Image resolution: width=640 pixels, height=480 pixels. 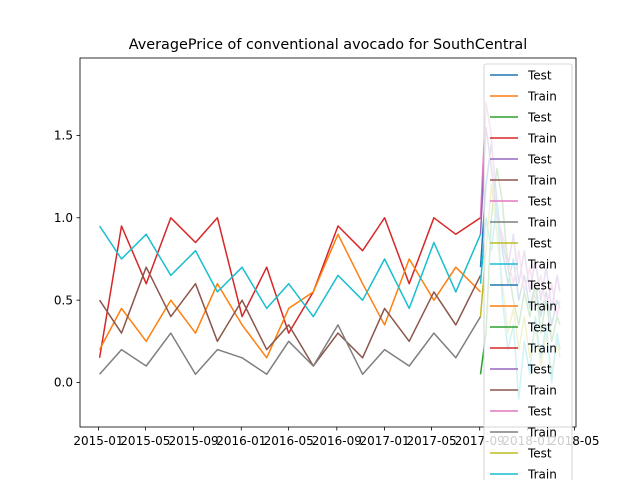 What do you see at coordinates (67, 259) in the screenshot?
I see `y-axis: 0.0 0.5 1.0 1.5` at bounding box center [67, 259].